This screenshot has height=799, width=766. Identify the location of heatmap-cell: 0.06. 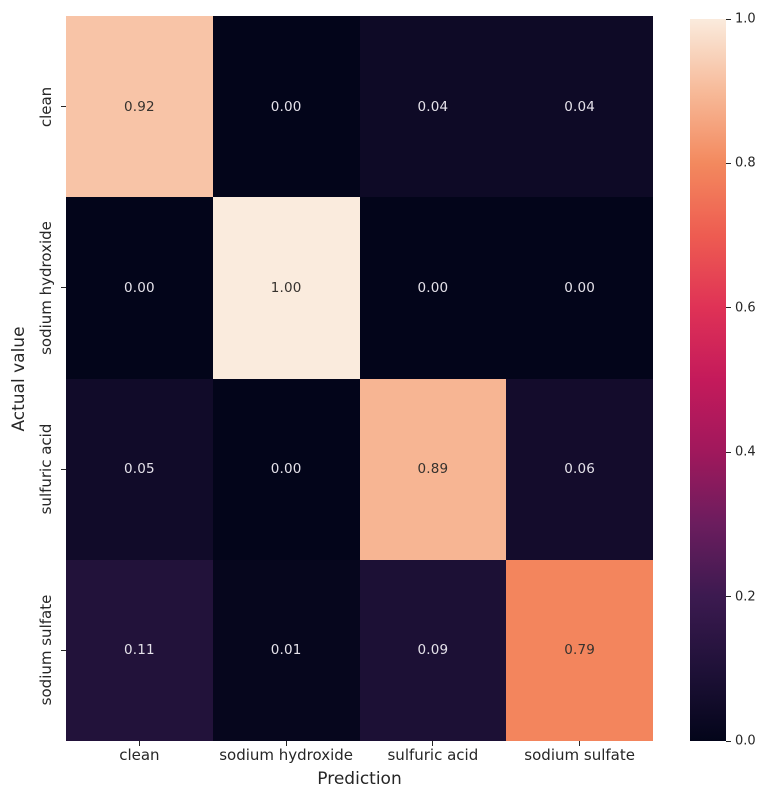
(579, 469).